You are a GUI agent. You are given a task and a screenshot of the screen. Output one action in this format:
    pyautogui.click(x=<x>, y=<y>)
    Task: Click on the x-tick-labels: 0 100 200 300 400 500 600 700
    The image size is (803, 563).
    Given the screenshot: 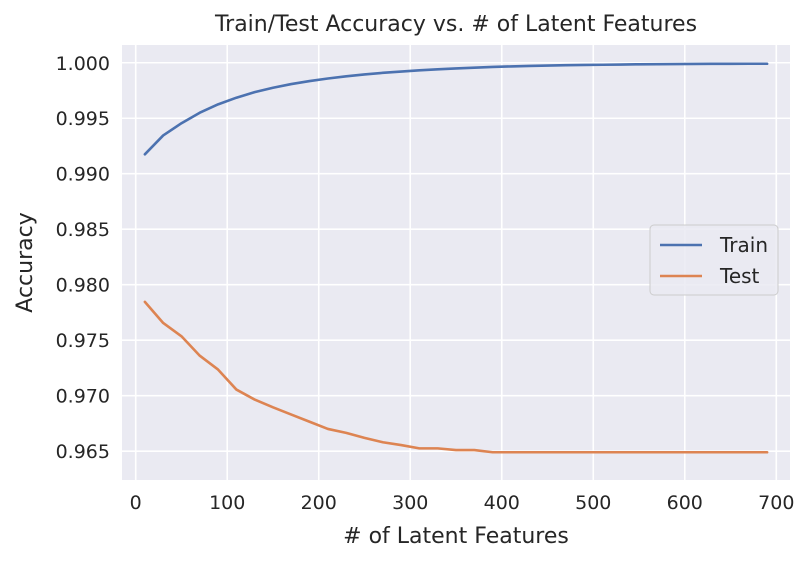 What is the action you would take?
    pyautogui.click(x=462, y=503)
    